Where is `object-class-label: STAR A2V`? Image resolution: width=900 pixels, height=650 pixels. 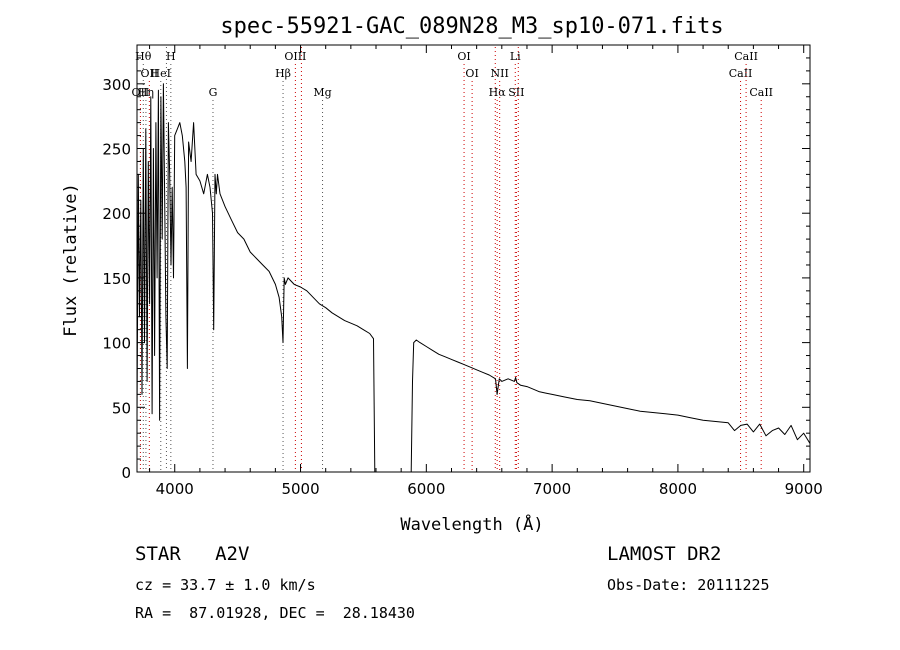
object-class-label: STAR A2V is located at coordinates (192, 554).